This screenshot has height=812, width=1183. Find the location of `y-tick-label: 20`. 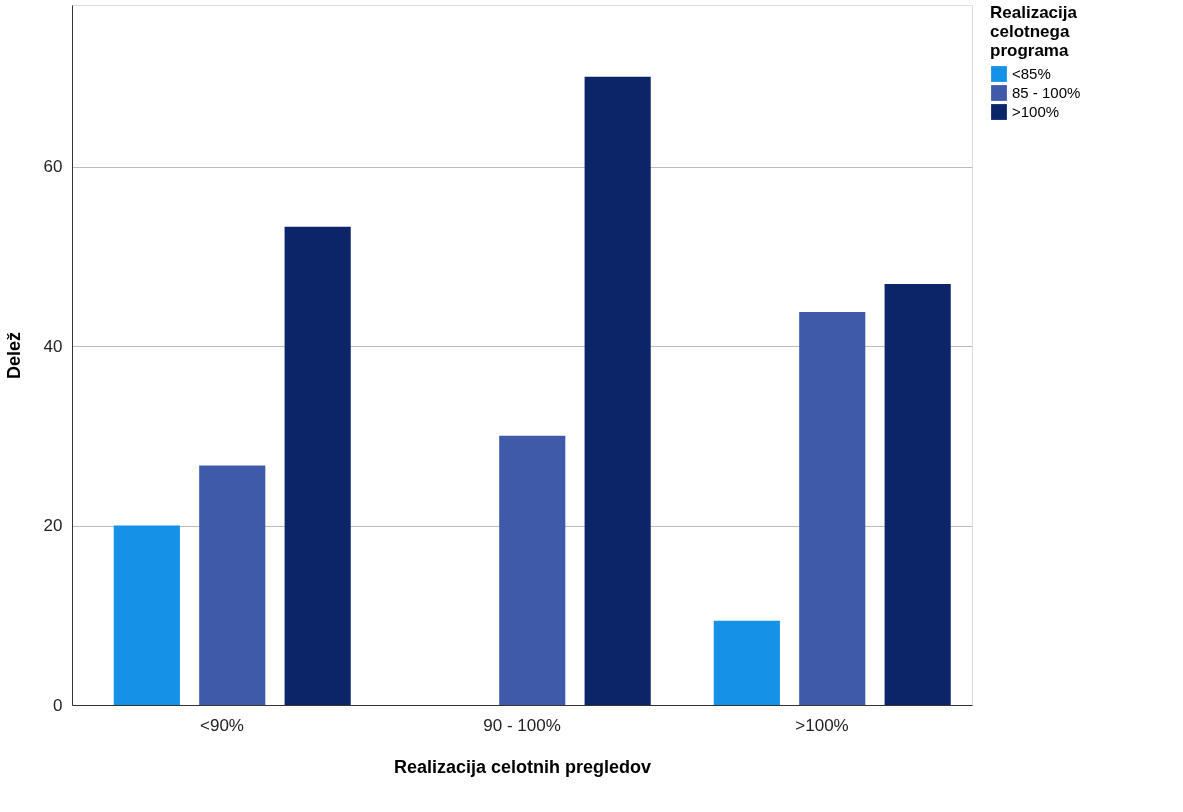

y-tick-label: 20 is located at coordinates (53, 526).